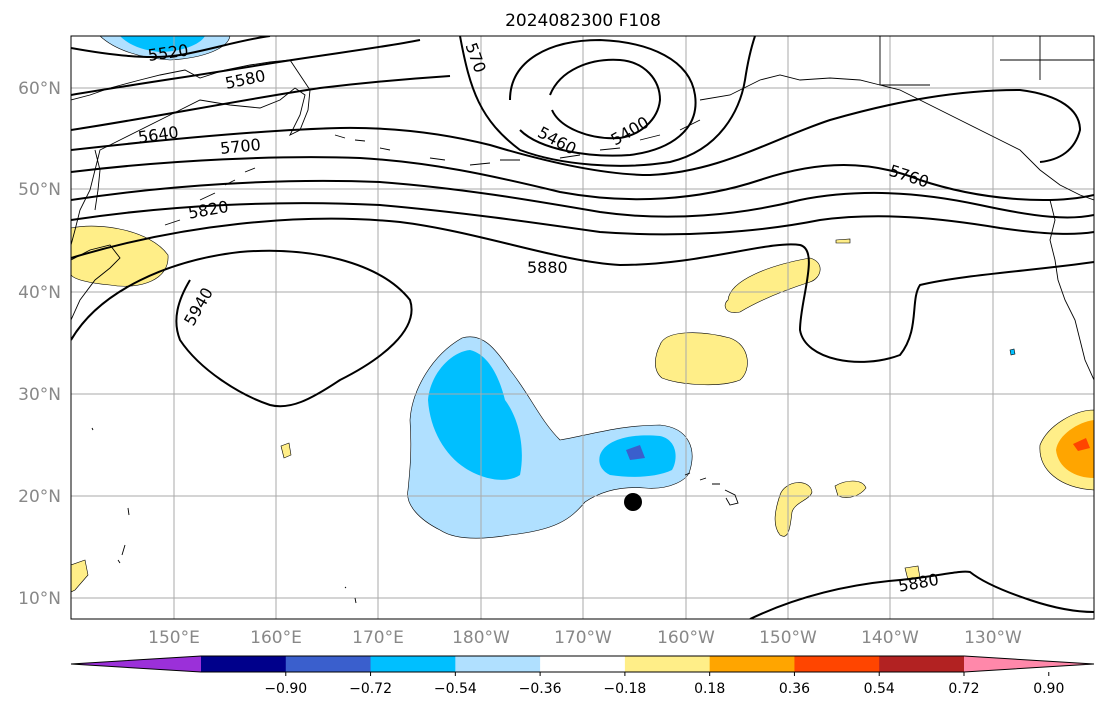 The height and width of the screenshot is (716, 1105). I want to click on lat-label-40n: 40°N, so click(39, 293).